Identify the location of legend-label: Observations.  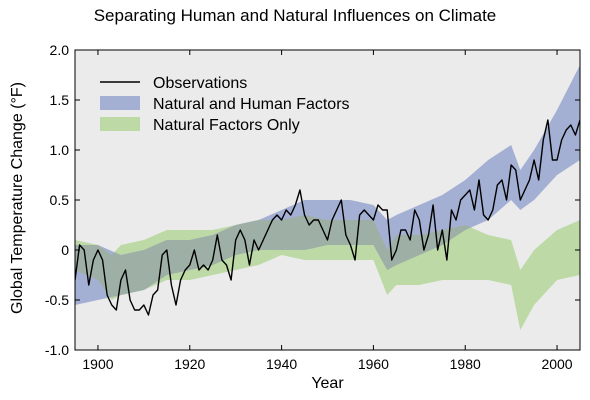
(200, 83).